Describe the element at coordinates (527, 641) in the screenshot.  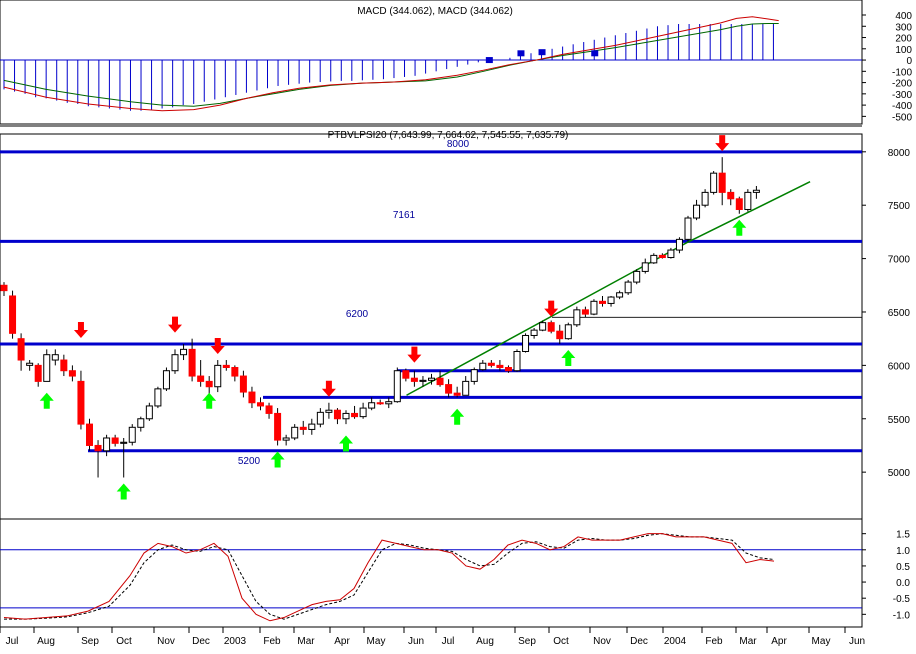
I see `x-axis-tick-label: Sep` at that location.